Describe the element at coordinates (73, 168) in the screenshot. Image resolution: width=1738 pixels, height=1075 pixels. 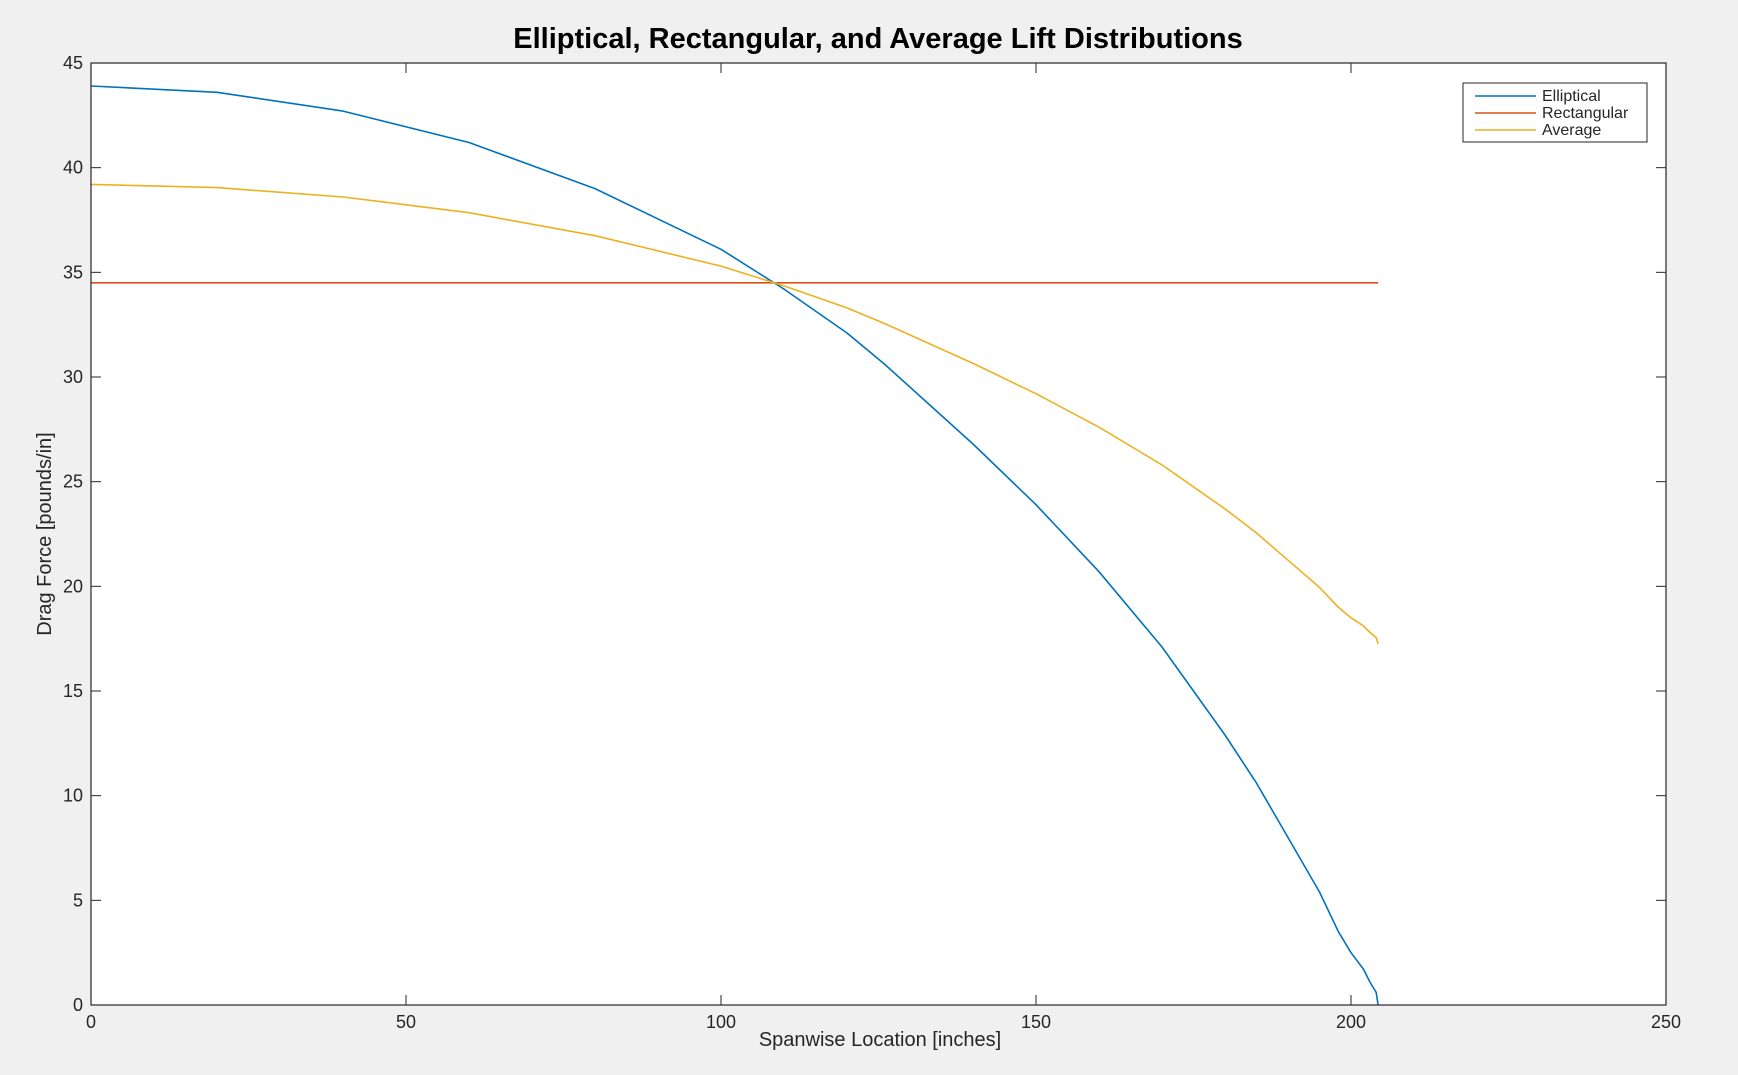
I see `y-tick-label: 40` at that location.